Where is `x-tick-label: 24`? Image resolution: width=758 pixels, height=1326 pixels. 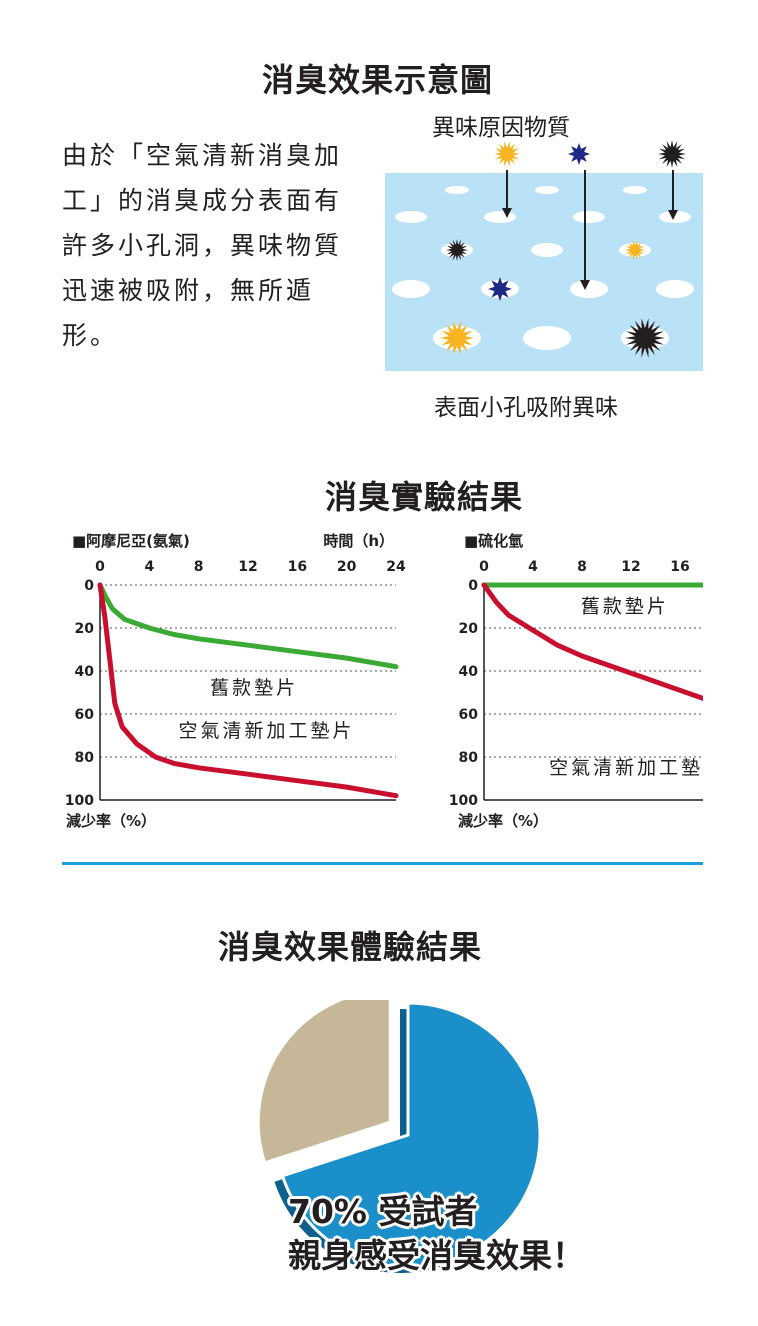
x-tick-label: 24 is located at coordinates (396, 567).